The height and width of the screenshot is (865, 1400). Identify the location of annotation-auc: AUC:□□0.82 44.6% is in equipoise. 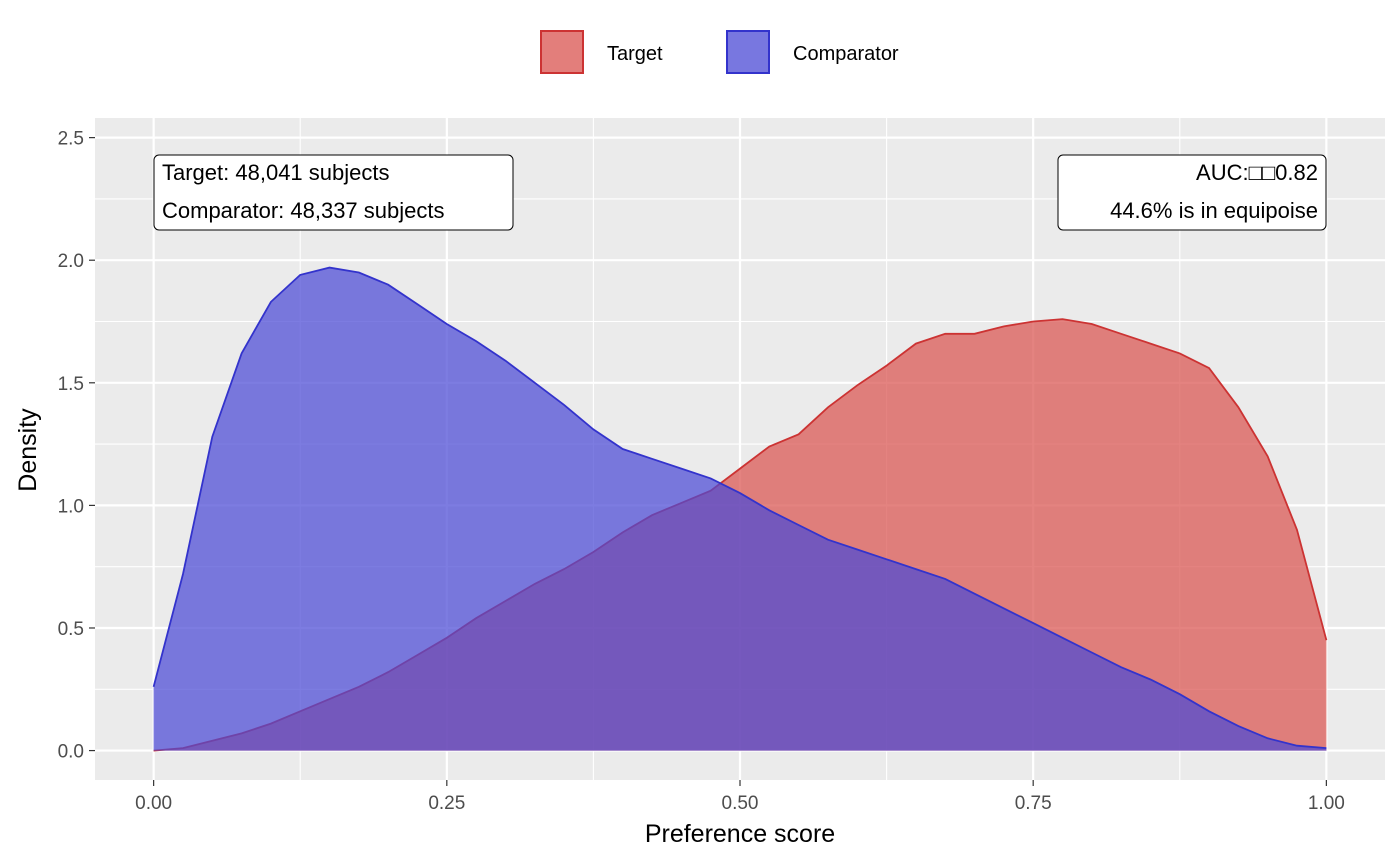
(1192, 192).